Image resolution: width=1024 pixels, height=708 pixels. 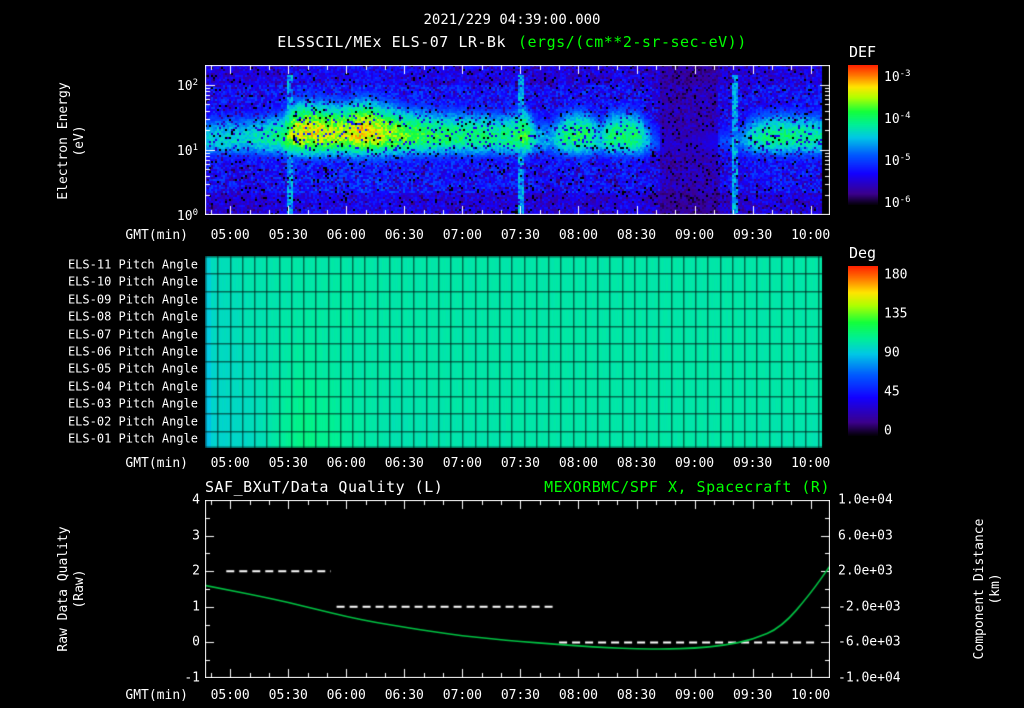 I want to click on left-series-title: SAF_BXuT/Data Quality (L), so click(x=324, y=487).